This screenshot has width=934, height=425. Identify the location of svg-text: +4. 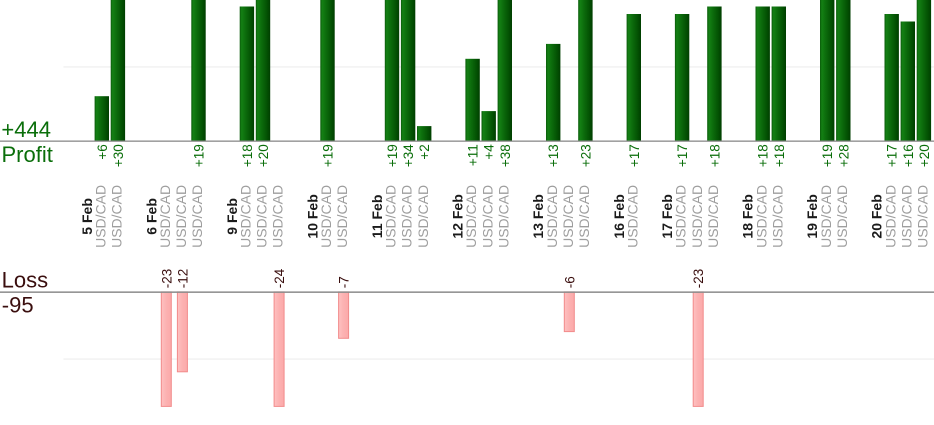
(489, 152).